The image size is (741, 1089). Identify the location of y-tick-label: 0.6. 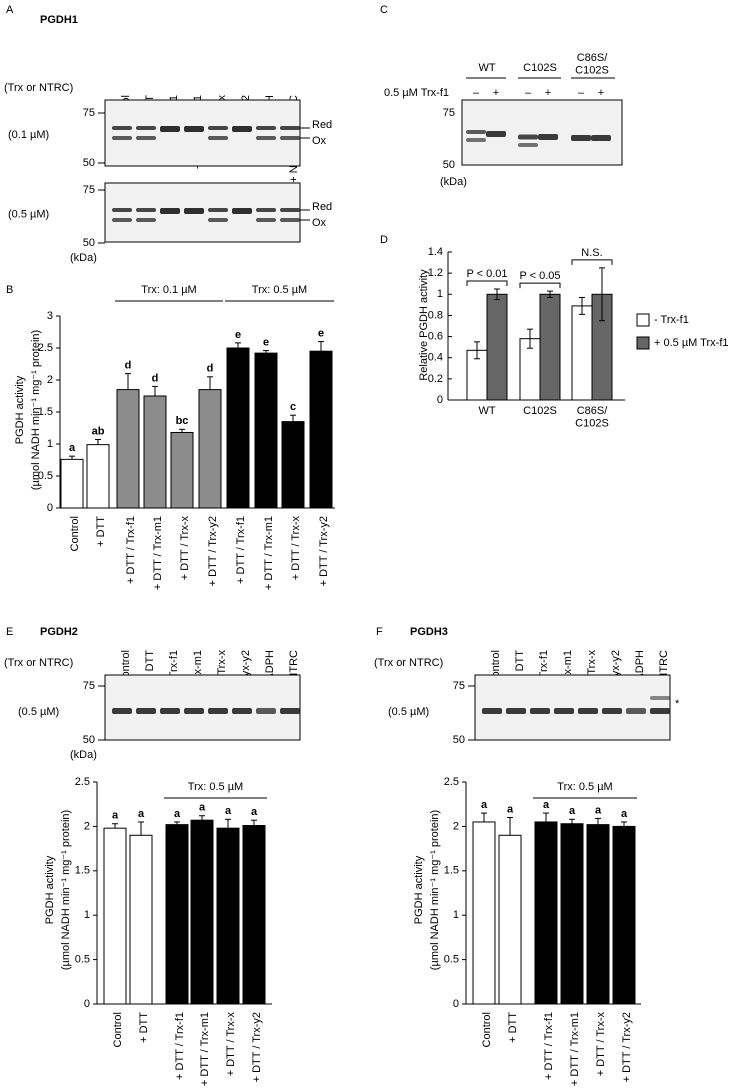
(435, 336).